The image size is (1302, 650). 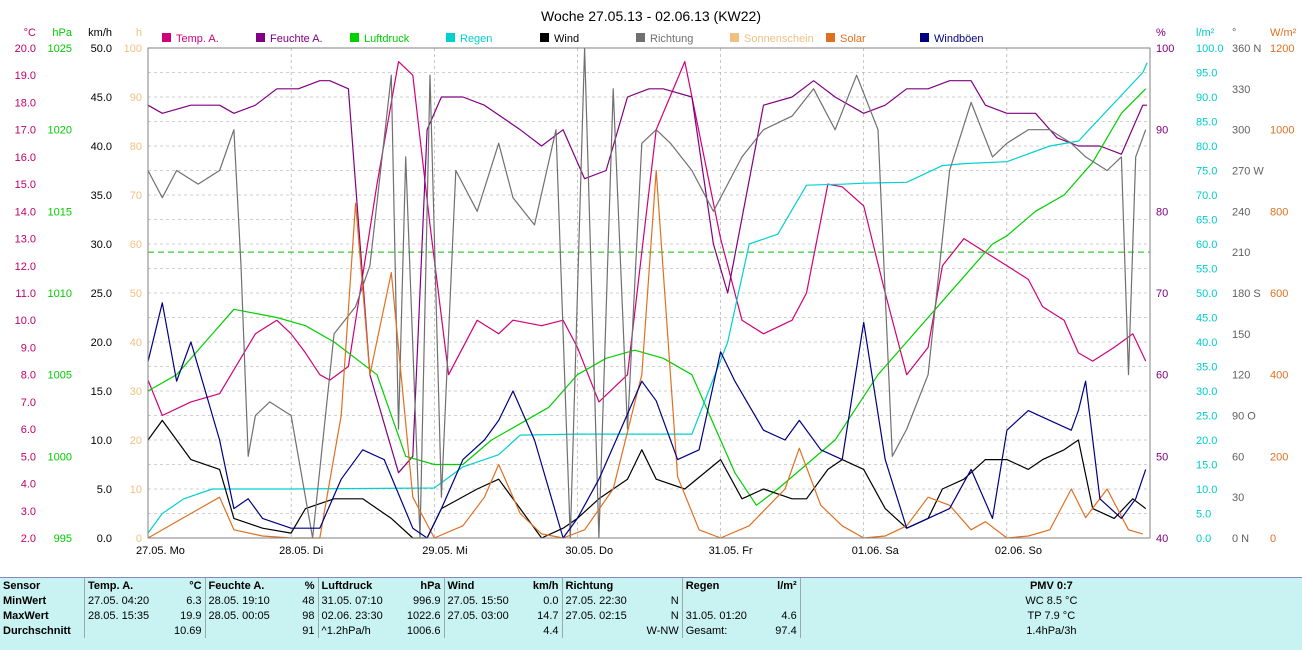 What do you see at coordinates (136, 490) in the screenshot?
I see `axis-tick-label: 10` at bounding box center [136, 490].